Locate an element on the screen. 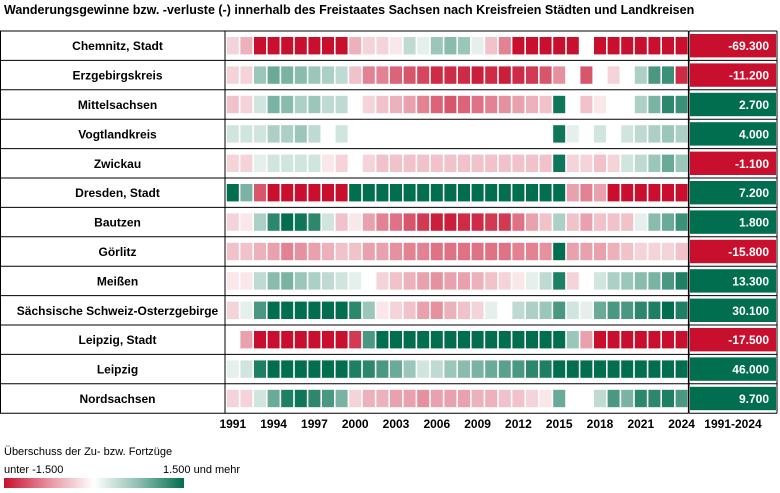  legend-min-label: unter -1.500 is located at coordinates (34, 470).